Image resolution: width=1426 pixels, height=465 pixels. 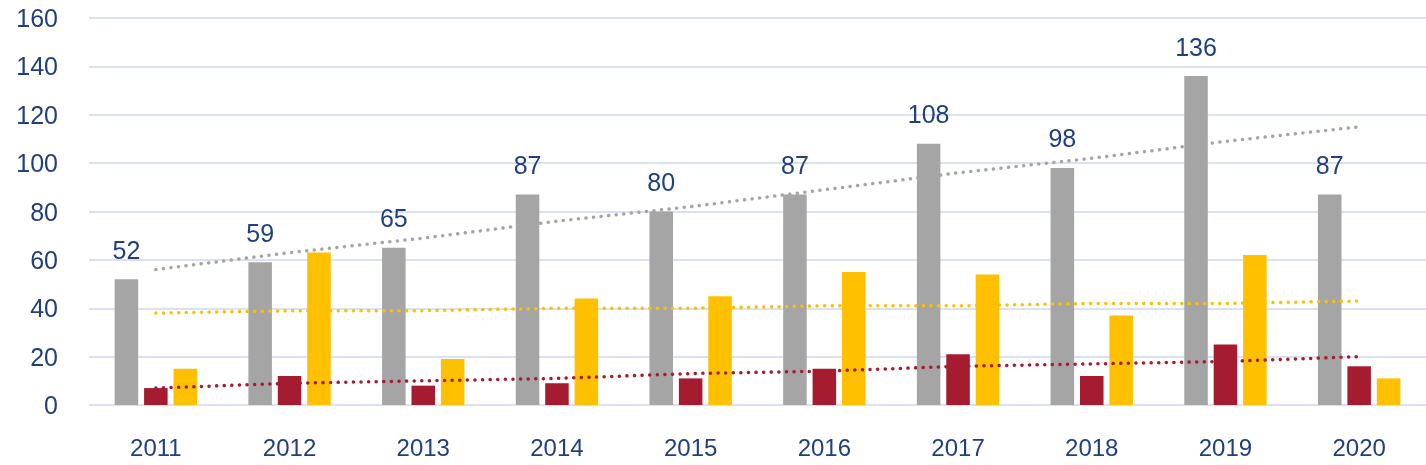 I want to click on x-tick-label: 2020, so click(x=1359, y=447).